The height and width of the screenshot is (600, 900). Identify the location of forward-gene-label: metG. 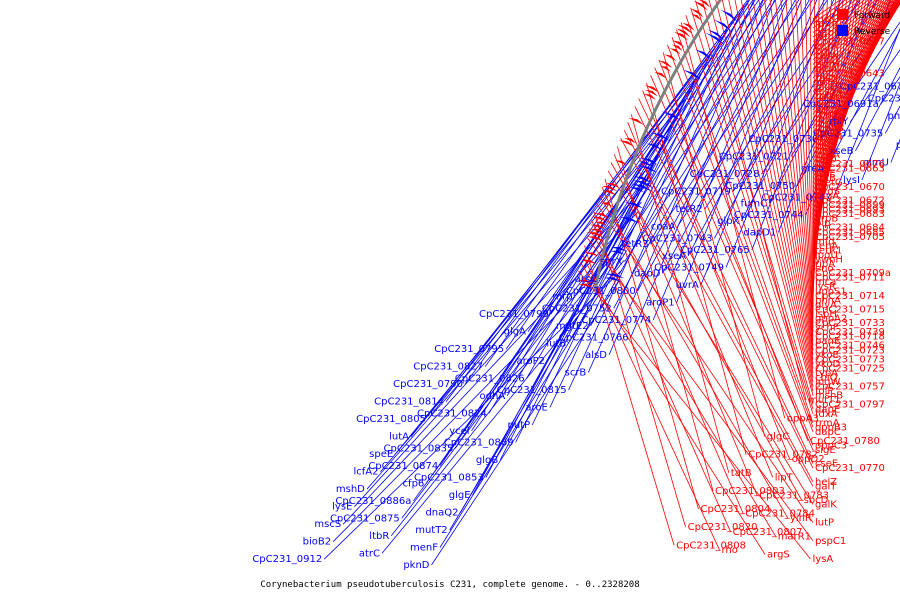
(829, 182).